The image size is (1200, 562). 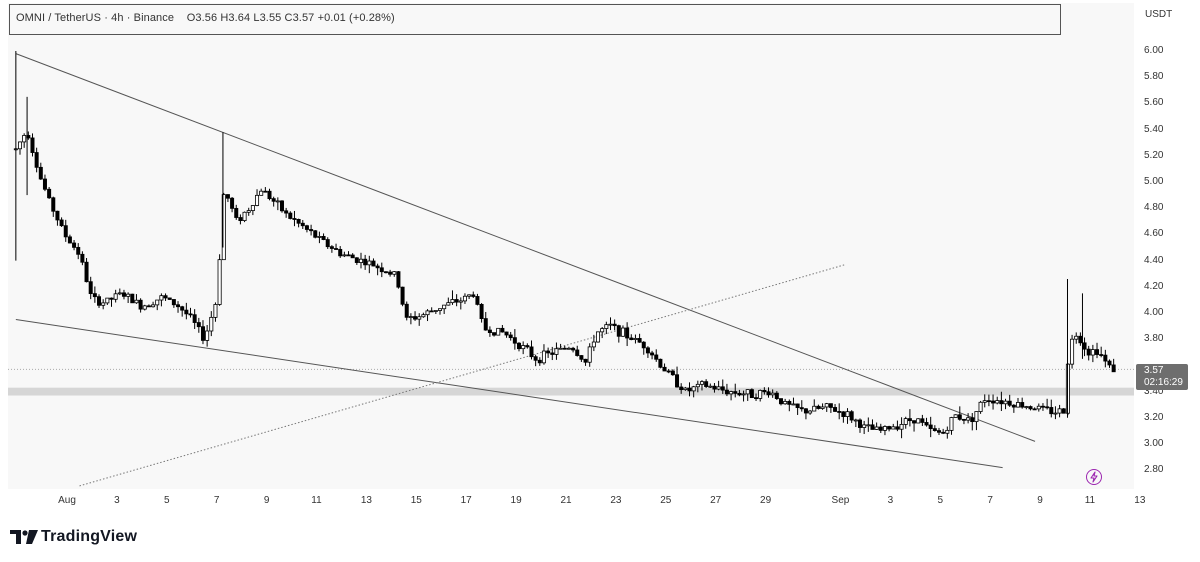 What do you see at coordinates (1163, 382) in the screenshot?
I see `bar-countdown: 02:16:29` at bounding box center [1163, 382].